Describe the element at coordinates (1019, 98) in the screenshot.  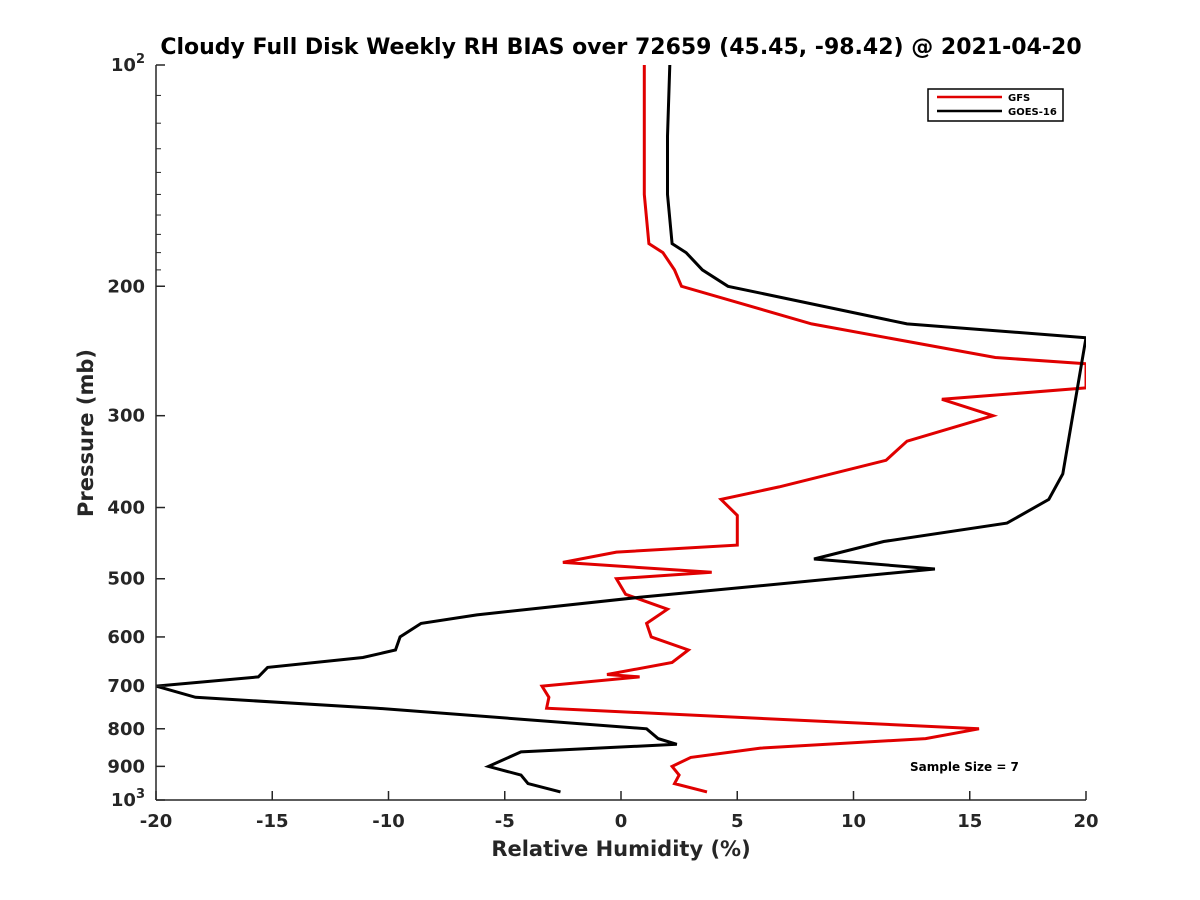
I see `legend-label-gfs: GFS` at that location.